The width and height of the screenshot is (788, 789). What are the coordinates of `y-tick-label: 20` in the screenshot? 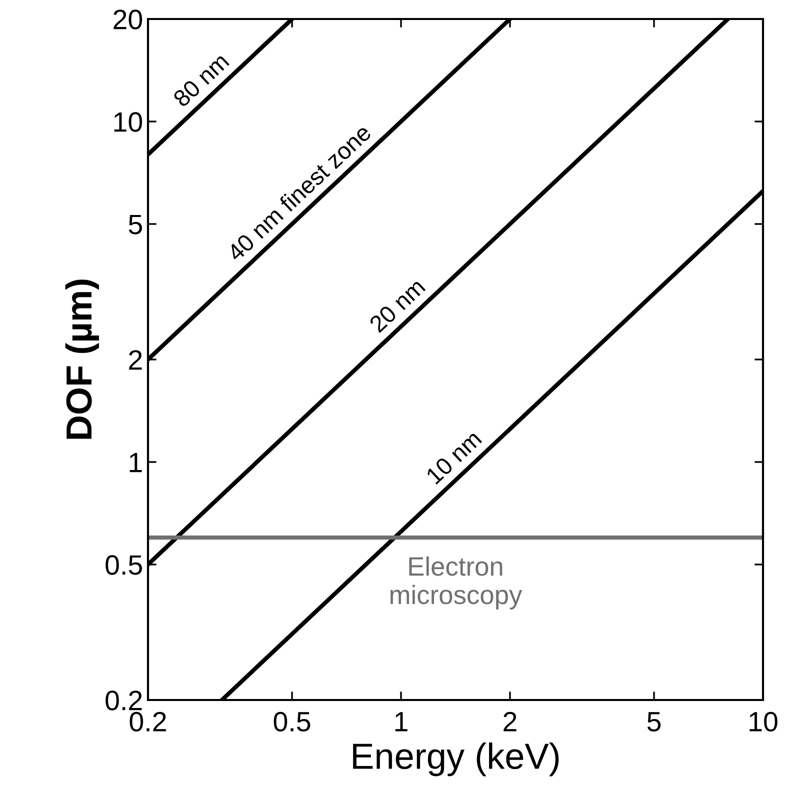 It's located at (128, 20).